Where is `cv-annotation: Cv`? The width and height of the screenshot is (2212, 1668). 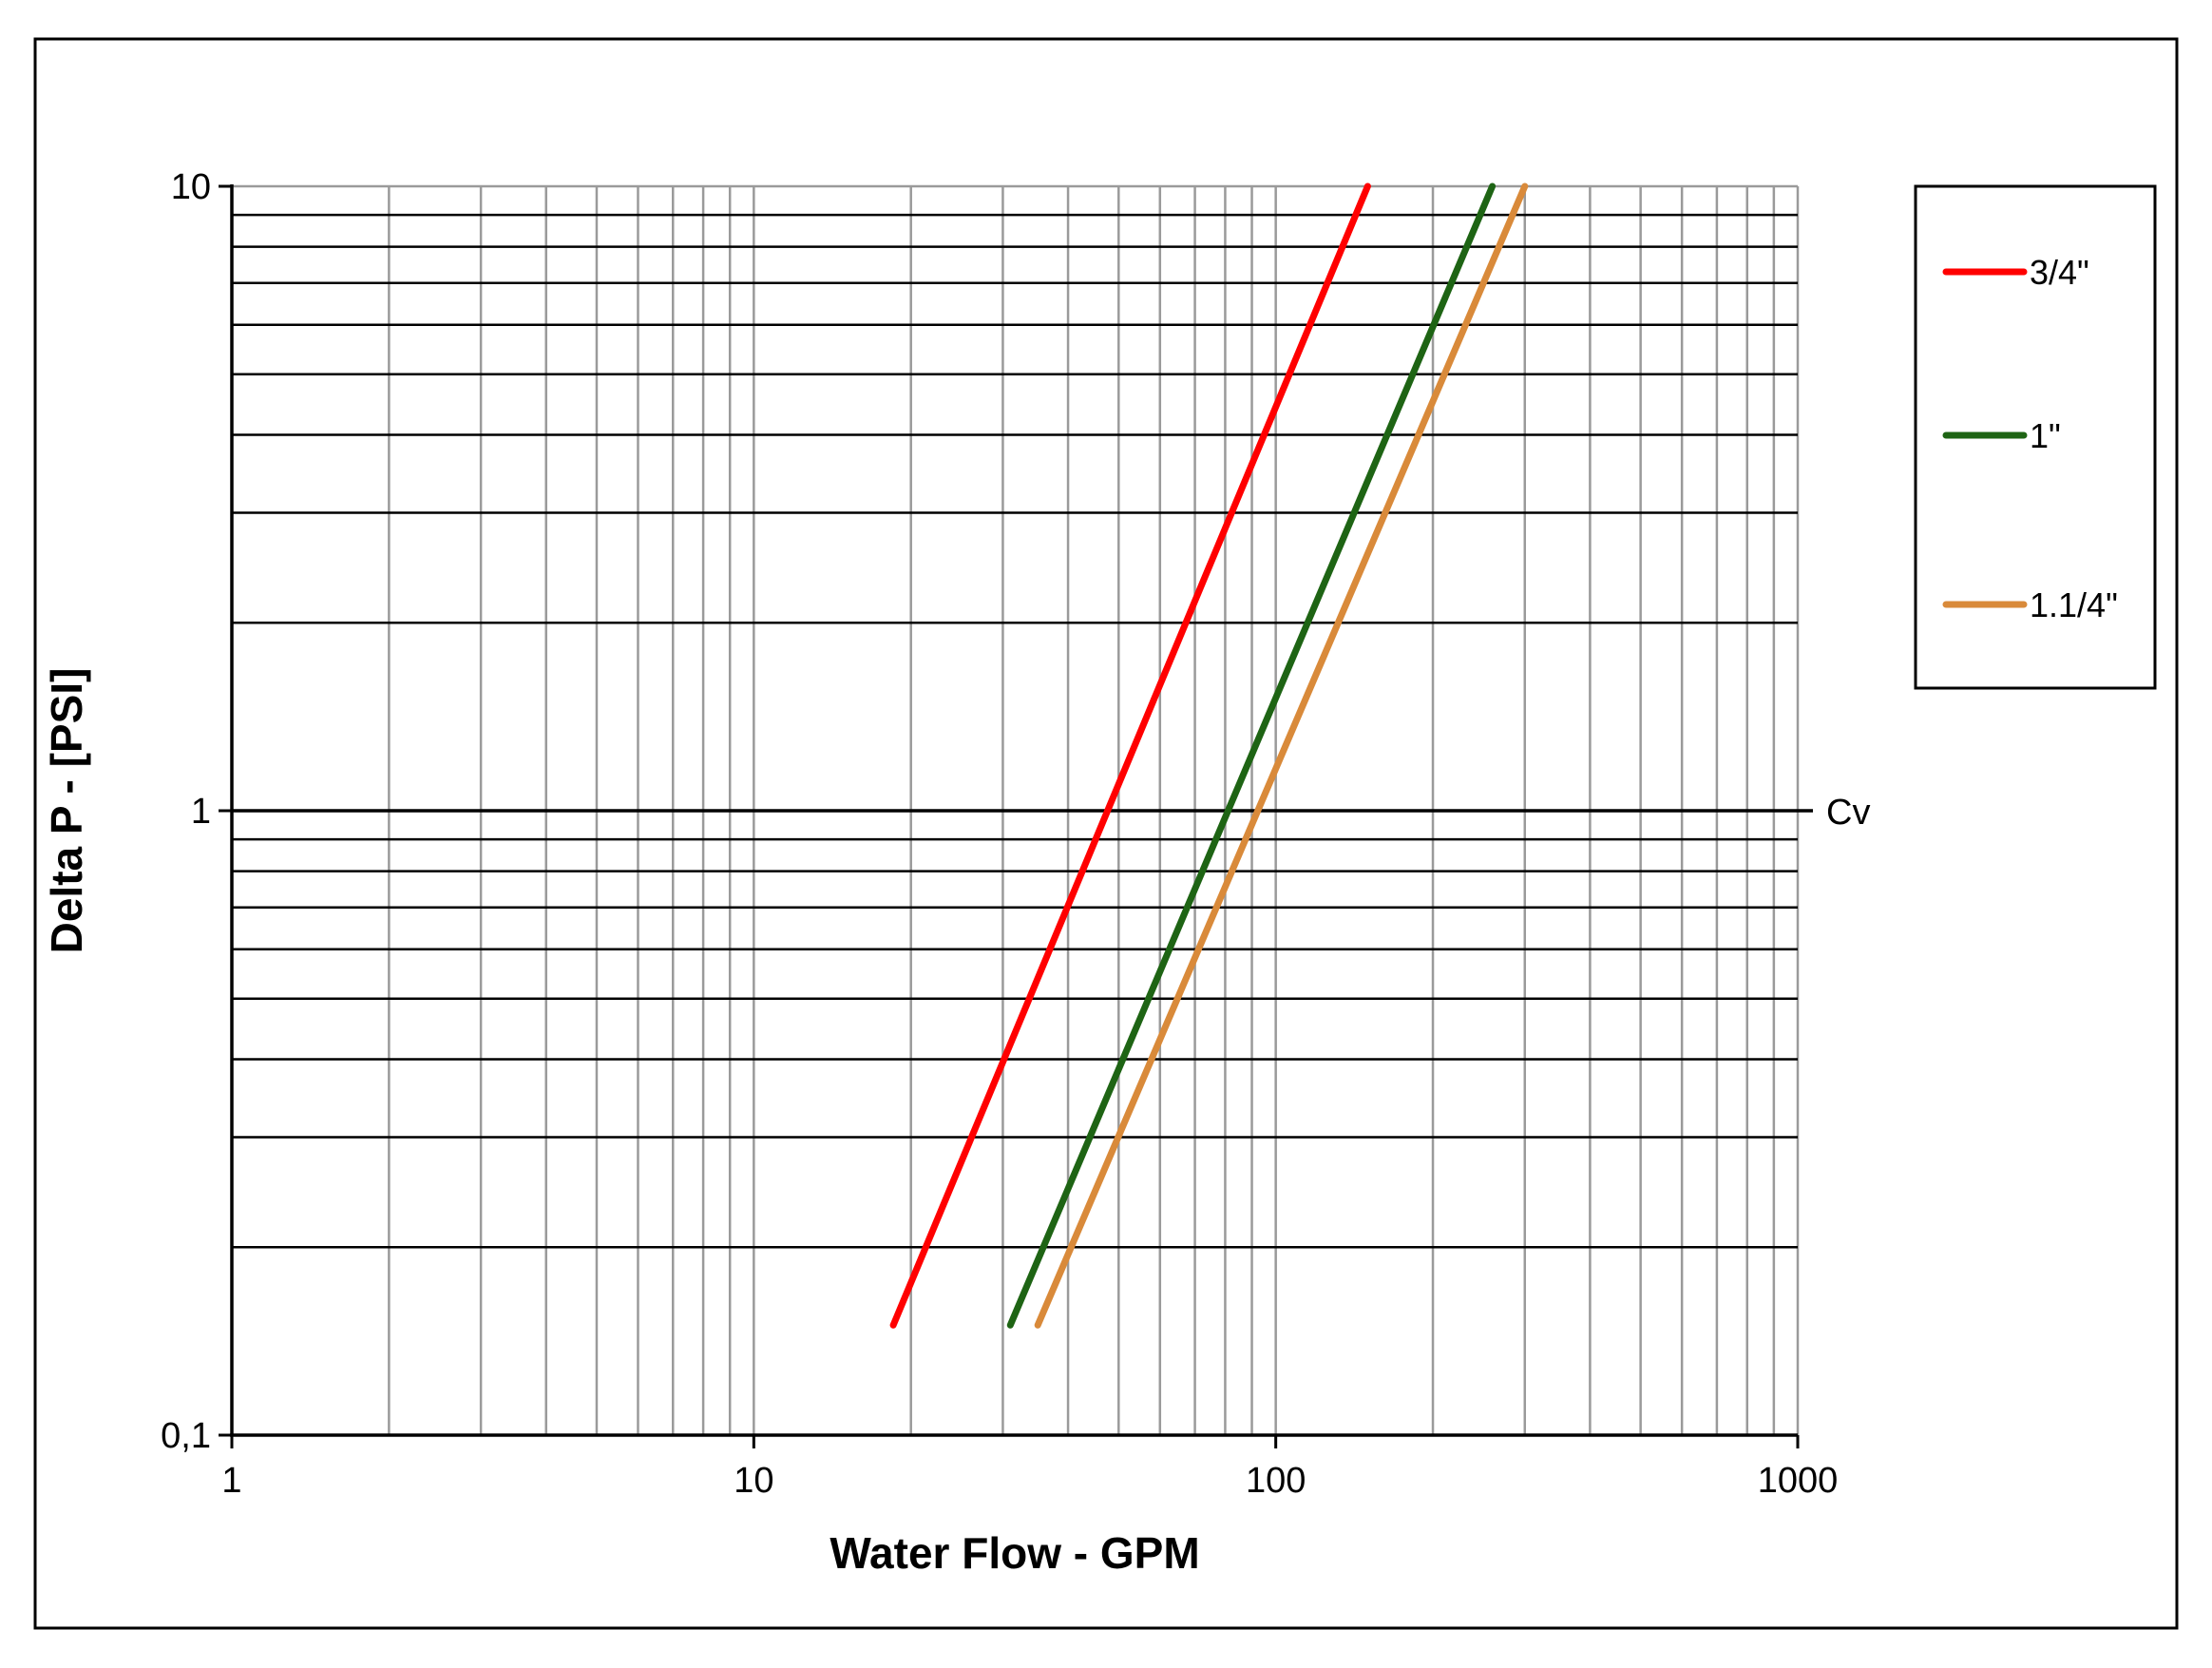 cv-annotation: Cv is located at coordinates (1848, 813).